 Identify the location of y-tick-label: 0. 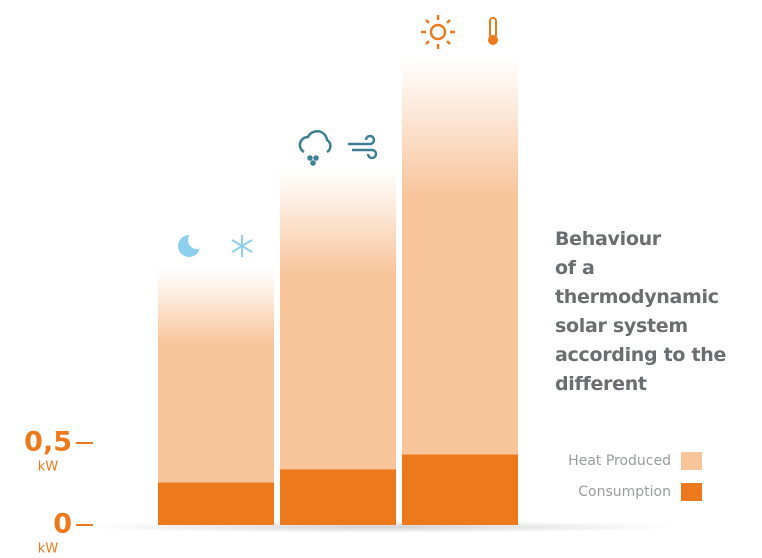
(62, 524).